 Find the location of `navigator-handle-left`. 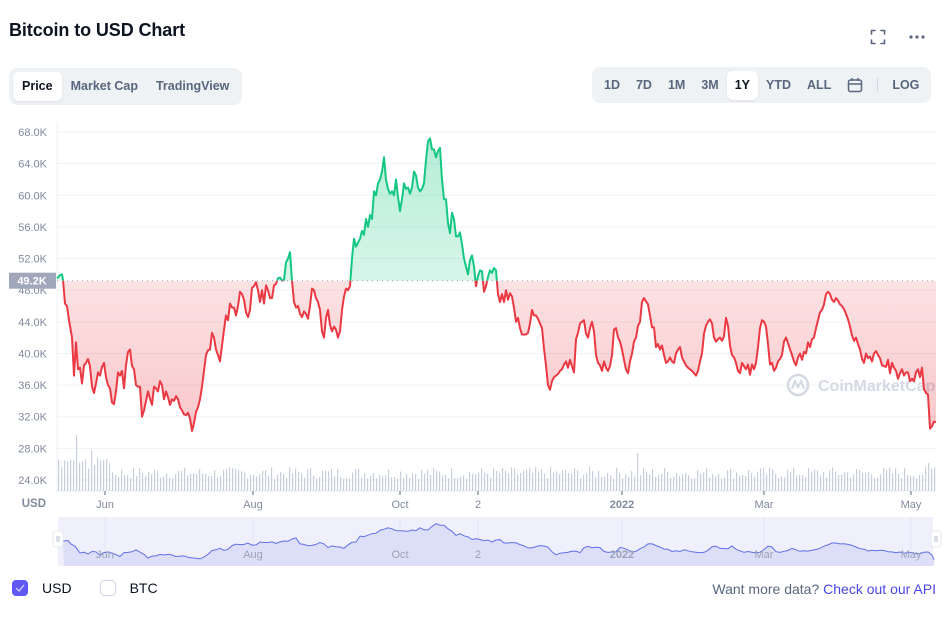

navigator-handle-left is located at coordinates (58, 539).